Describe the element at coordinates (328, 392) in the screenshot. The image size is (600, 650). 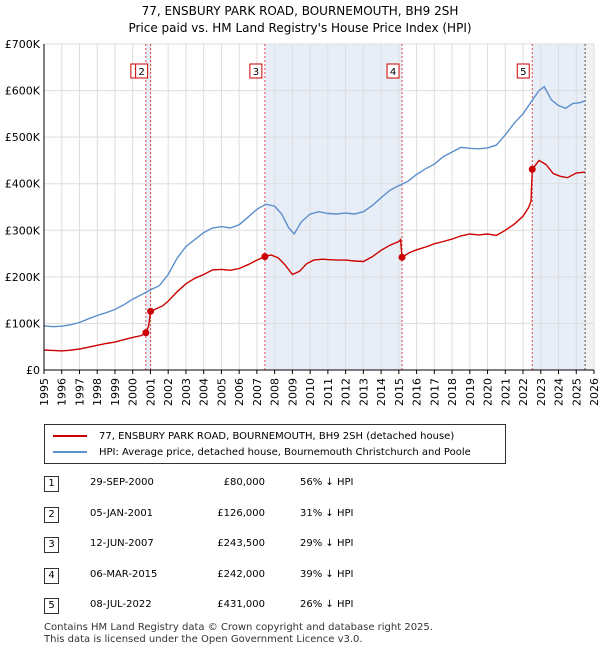
I see `x-tick-label: 2011` at that location.